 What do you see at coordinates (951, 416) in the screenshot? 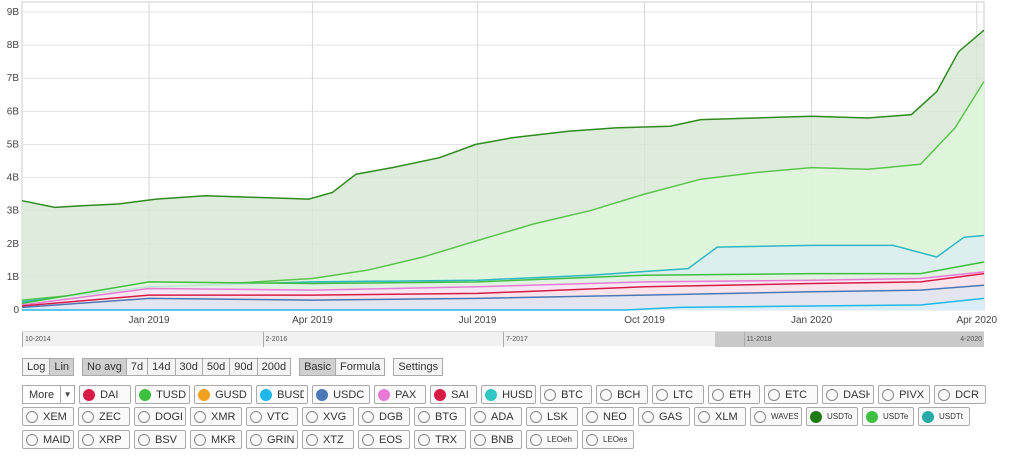
I see `asset-label: USDTt` at bounding box center [951, 416].